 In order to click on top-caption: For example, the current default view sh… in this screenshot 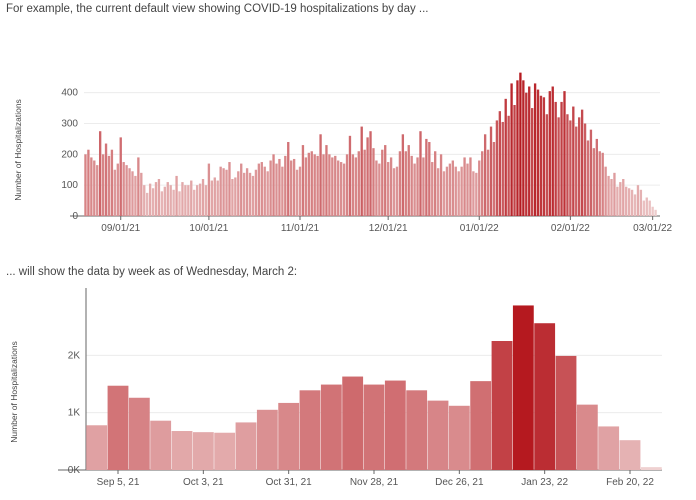, I will do `click(217, 9)`.